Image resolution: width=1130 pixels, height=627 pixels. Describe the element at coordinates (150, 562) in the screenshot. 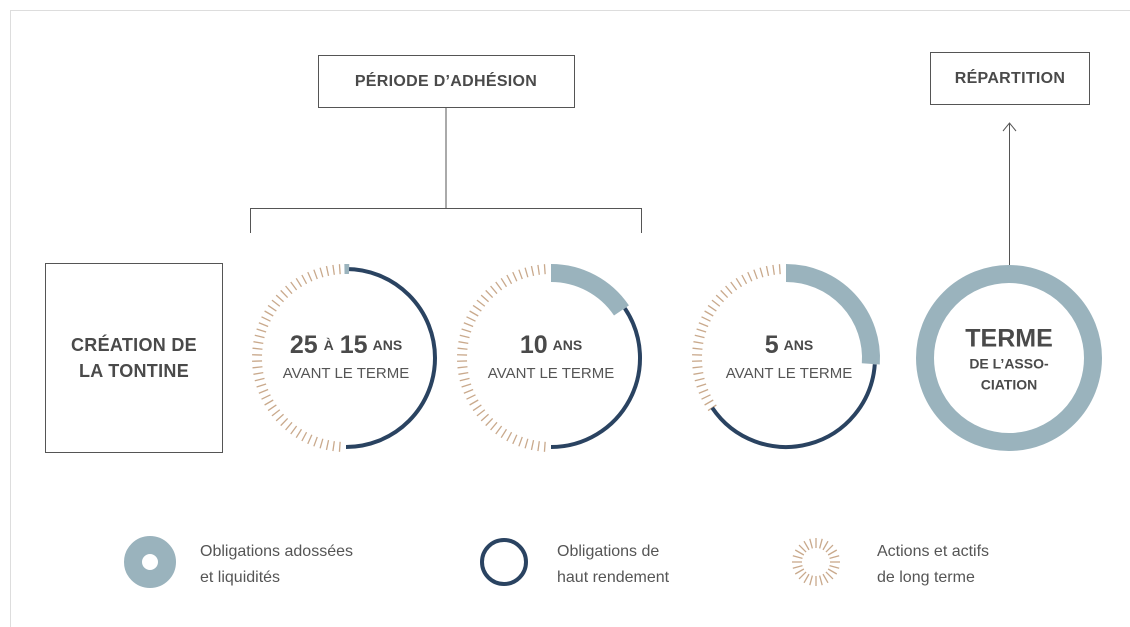

I see `legend-icon-light` at that location.